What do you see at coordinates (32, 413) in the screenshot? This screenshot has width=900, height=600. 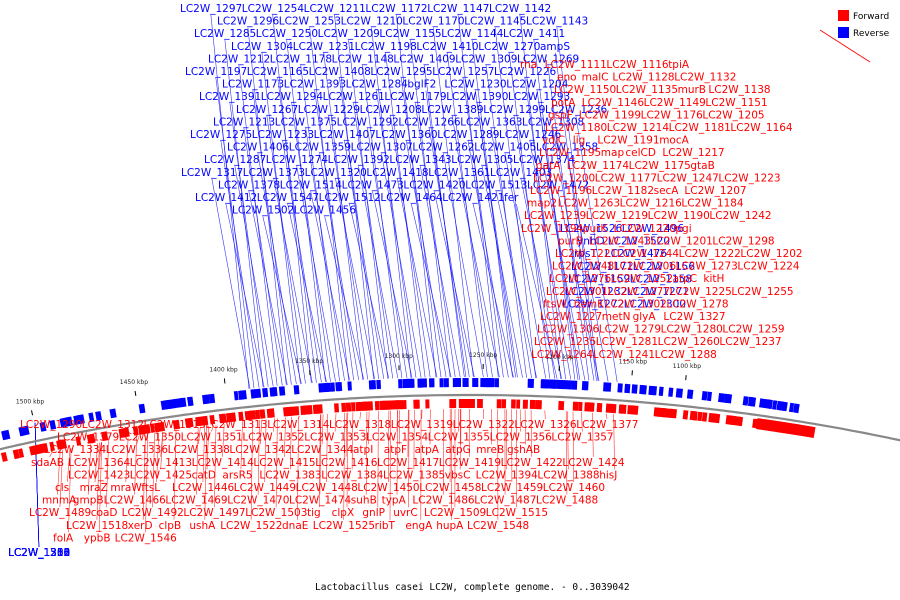 I see `scale-tick-mark` at bounding box center [32, 413].